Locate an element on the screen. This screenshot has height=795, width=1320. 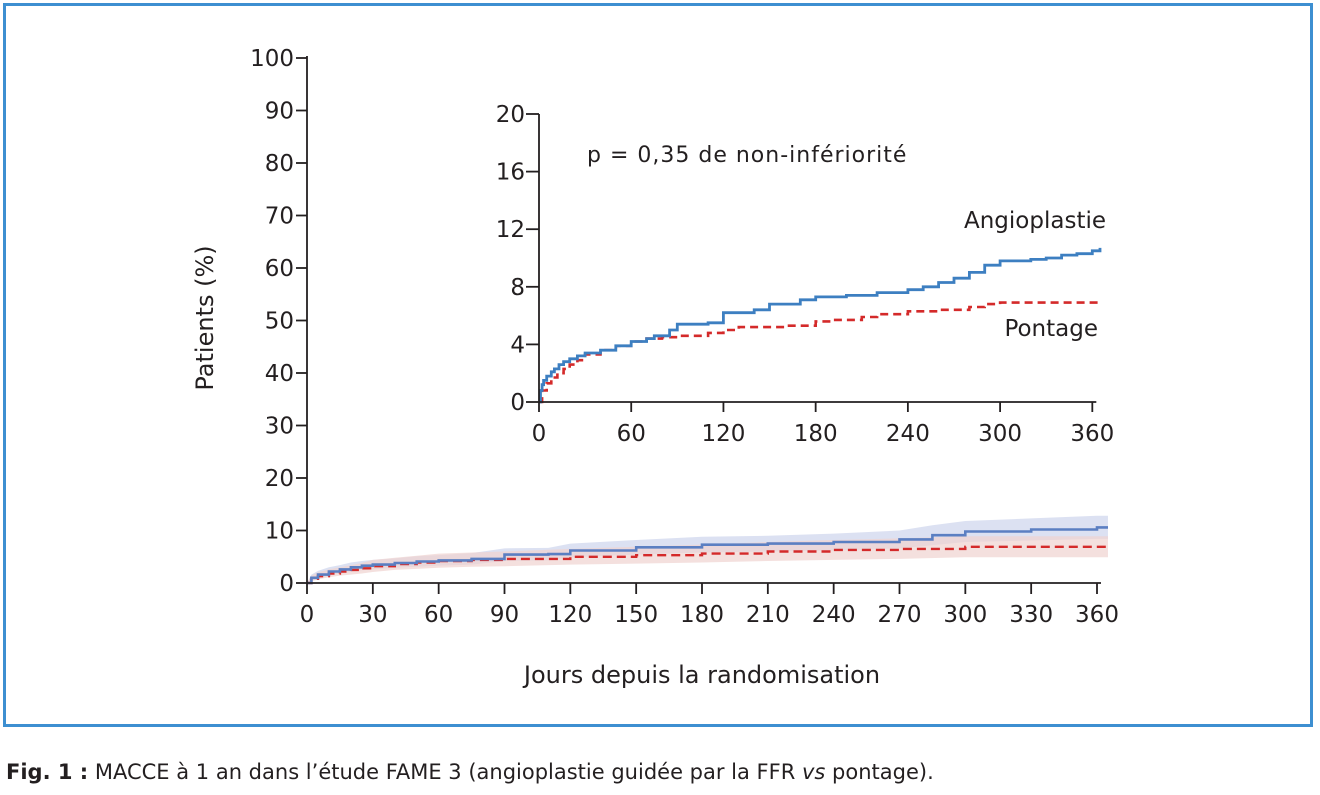
main-y-tick-label: 10 is located at coordinates (279, 532).